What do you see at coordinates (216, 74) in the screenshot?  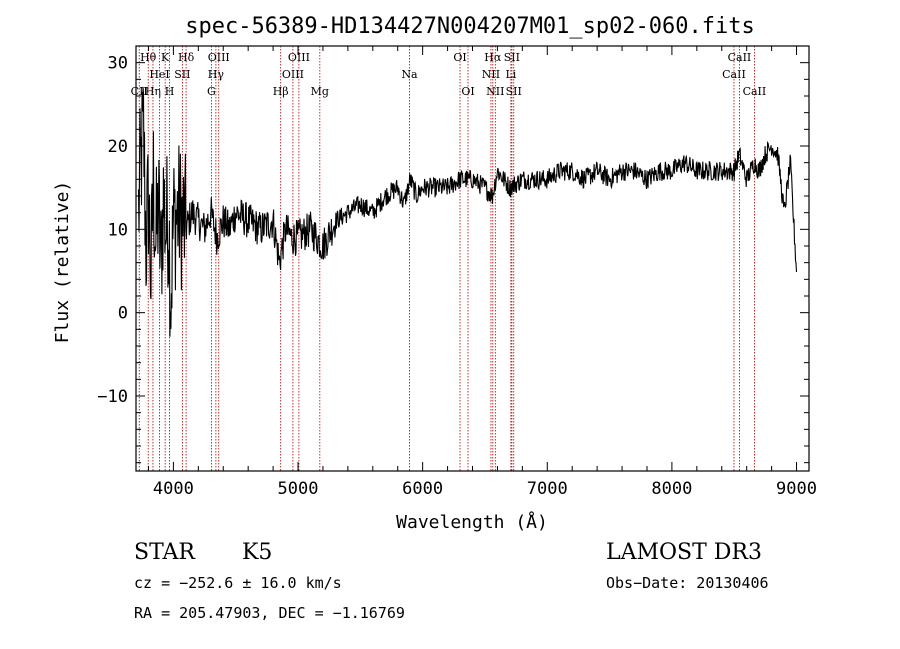 I see `marker-label: Hγ` at bounding box center [216, 74].